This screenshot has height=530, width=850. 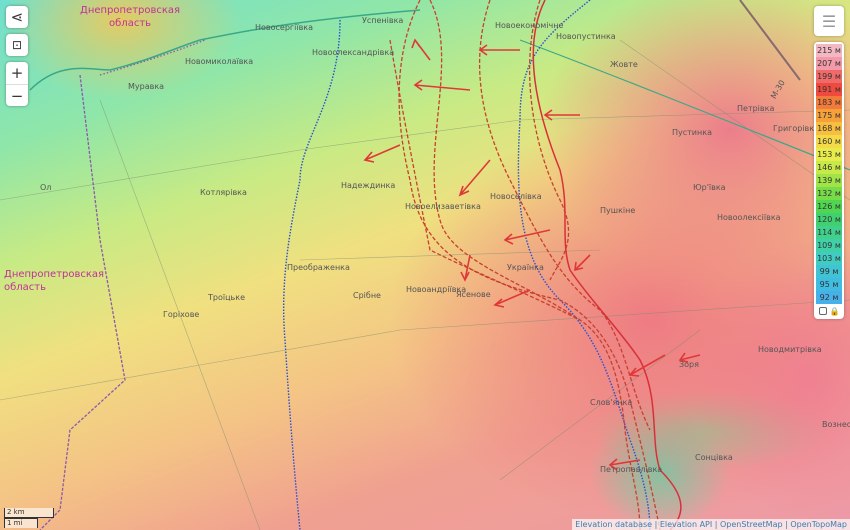 I want to click on scale-bar: 2 km 1 mi, so click(x=29, y=518).